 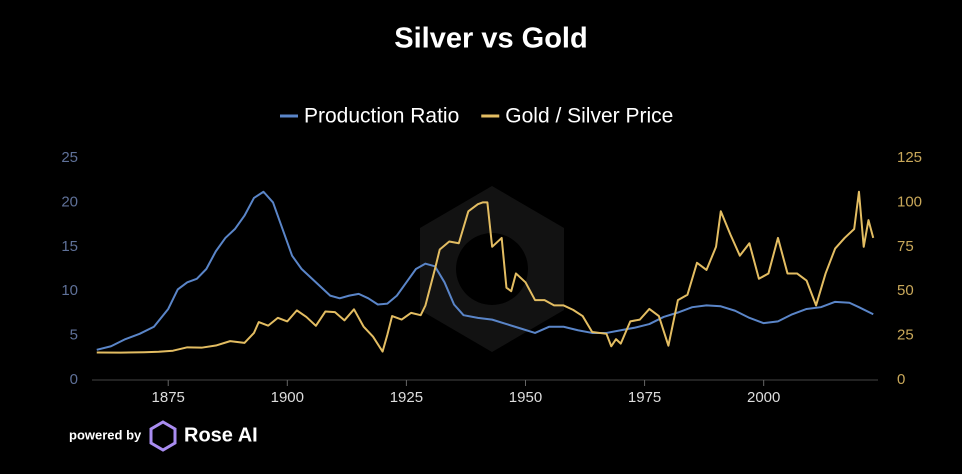 What do you see at coordinates (287, 397) in the screenshot?
I see `x-tick-label: 1900` at bounding box center [287, 397].